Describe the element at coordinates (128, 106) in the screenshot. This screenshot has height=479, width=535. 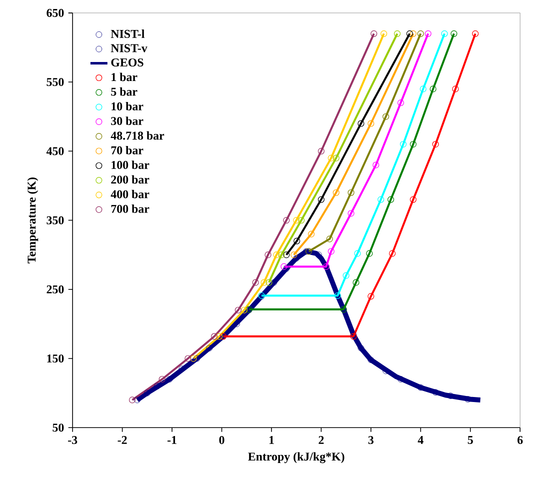
I see `legend-label: 10 bar` at that location.